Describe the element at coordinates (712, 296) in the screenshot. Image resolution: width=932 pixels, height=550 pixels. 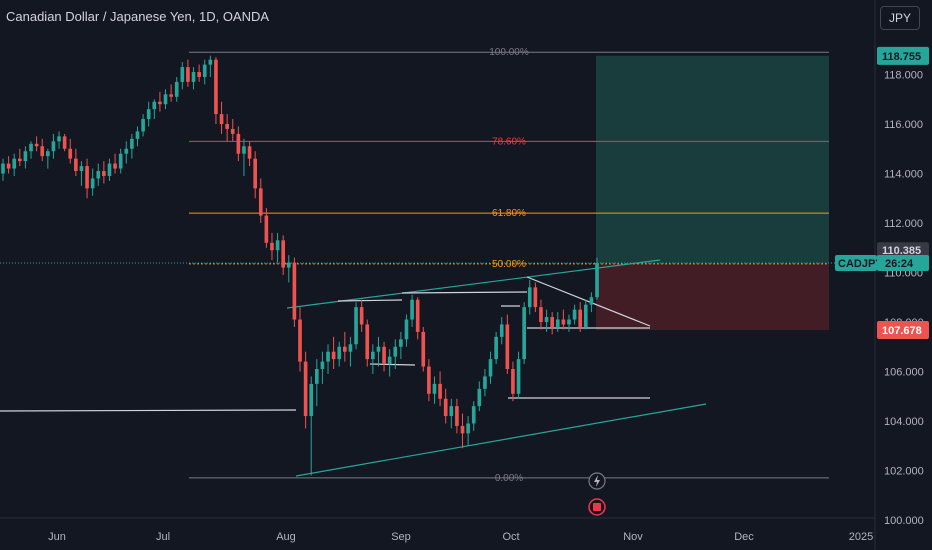
I see `stop-zone` at that location.